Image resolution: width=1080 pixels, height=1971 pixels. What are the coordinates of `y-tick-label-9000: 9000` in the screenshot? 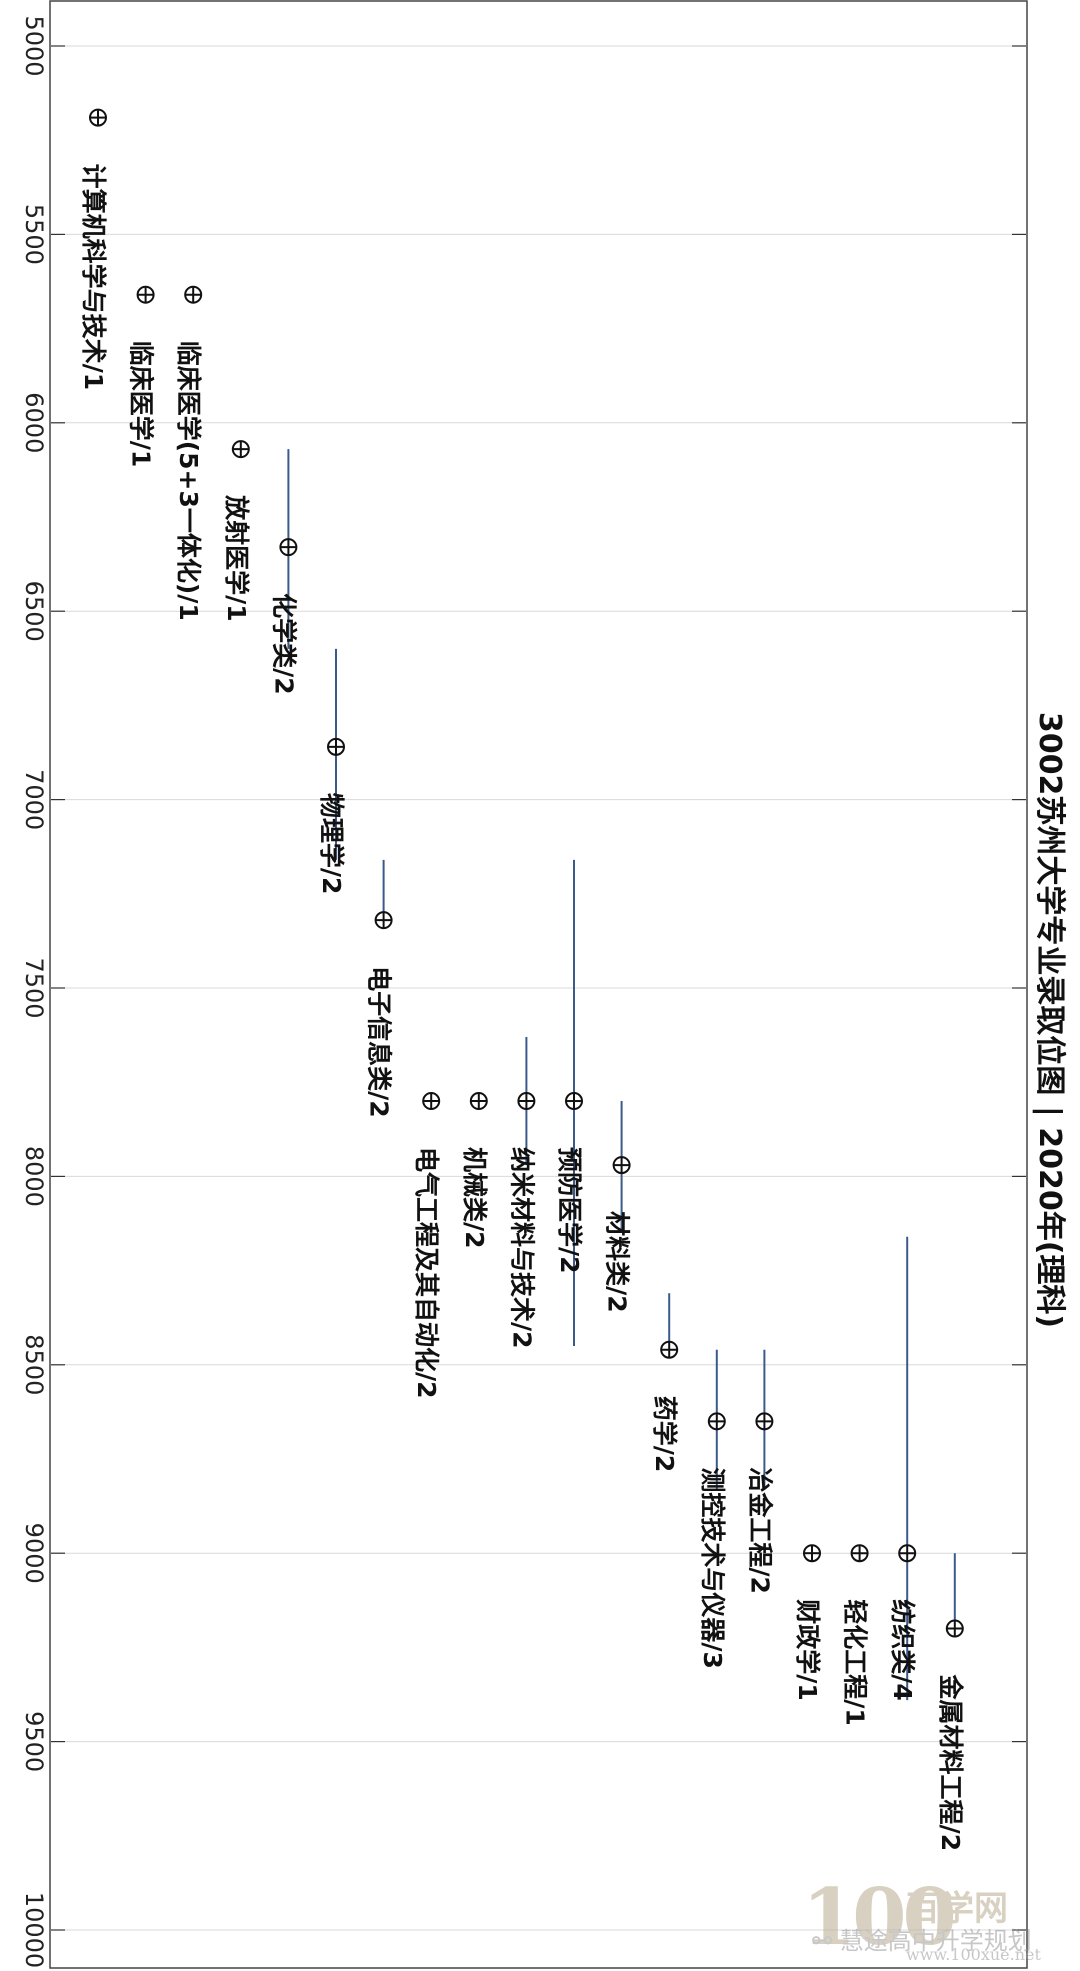 It's located at (34, 1553).